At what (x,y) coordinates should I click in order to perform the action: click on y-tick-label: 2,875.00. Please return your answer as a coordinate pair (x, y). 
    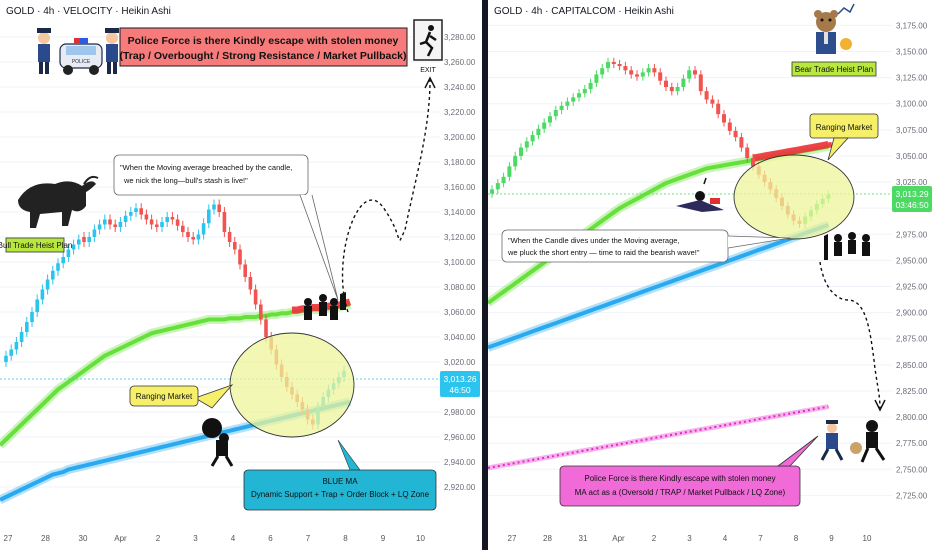
    Looking at the image, I should click on (912, 339).